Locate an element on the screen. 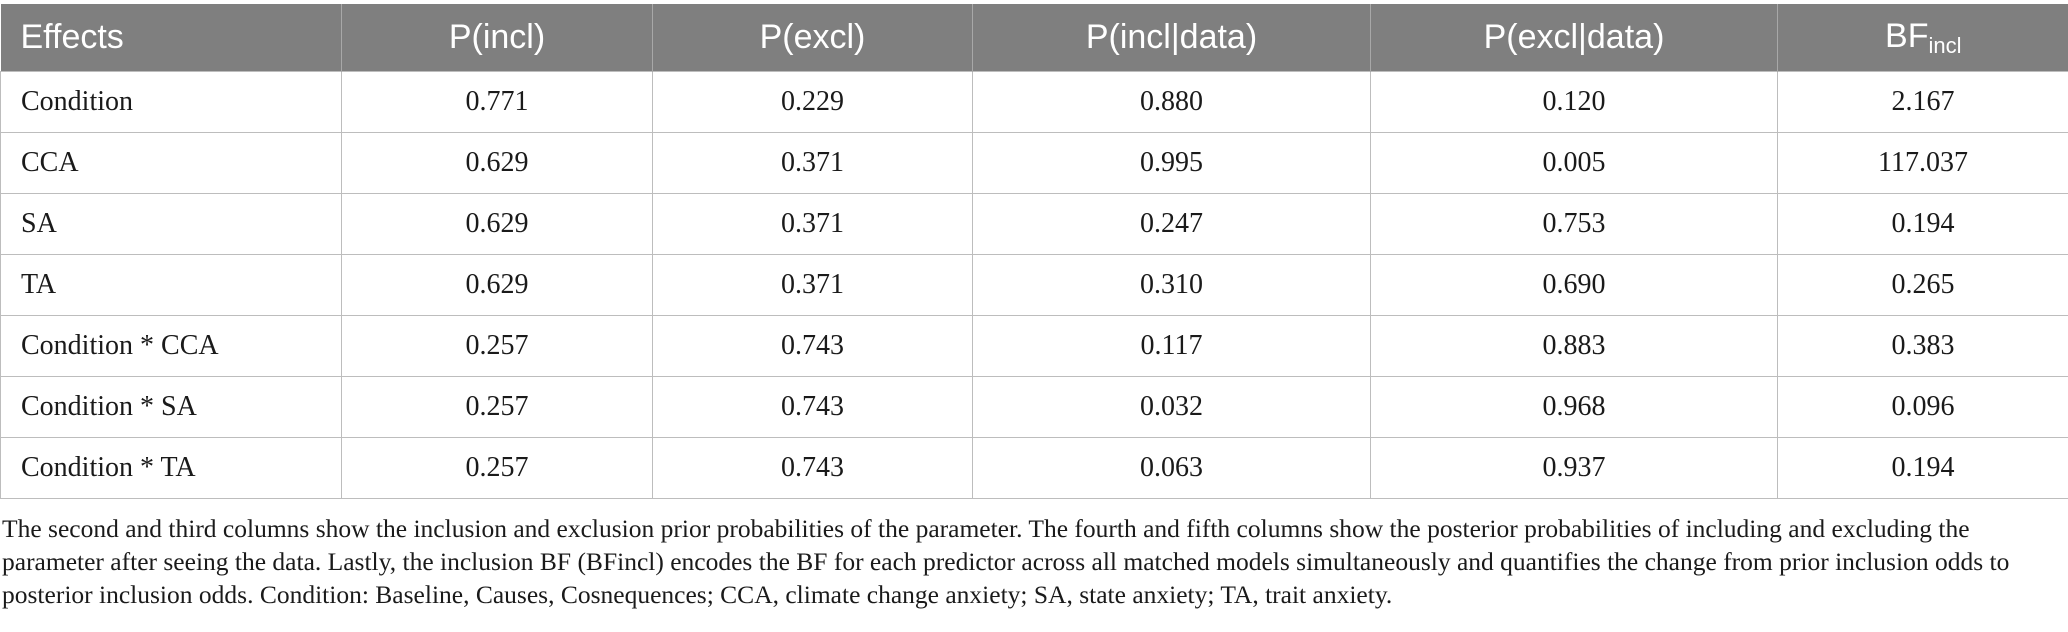  cell-p-incl-data: 0.310 is located at coordinates (1171, 285).